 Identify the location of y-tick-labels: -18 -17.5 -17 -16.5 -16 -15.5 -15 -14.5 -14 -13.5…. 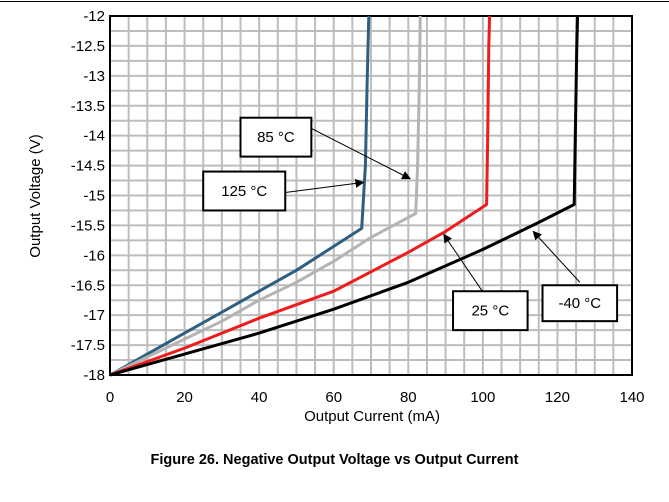
(88, 196).